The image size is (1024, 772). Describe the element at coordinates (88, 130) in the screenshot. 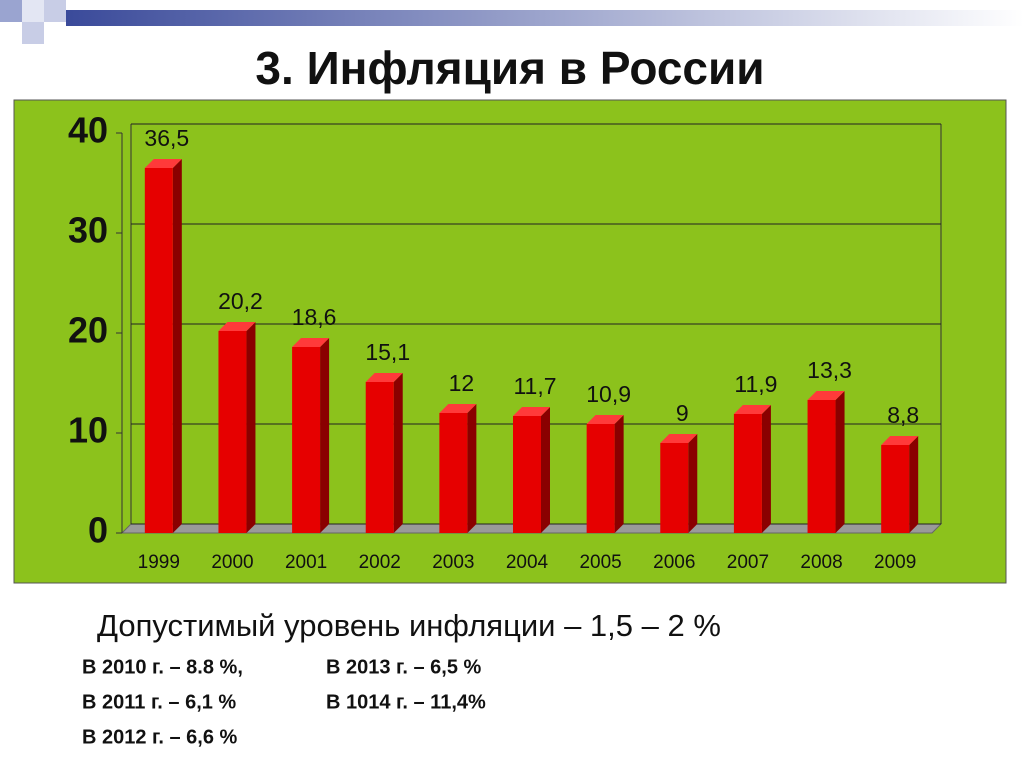

I see `y-tick-label: 40` at that location.